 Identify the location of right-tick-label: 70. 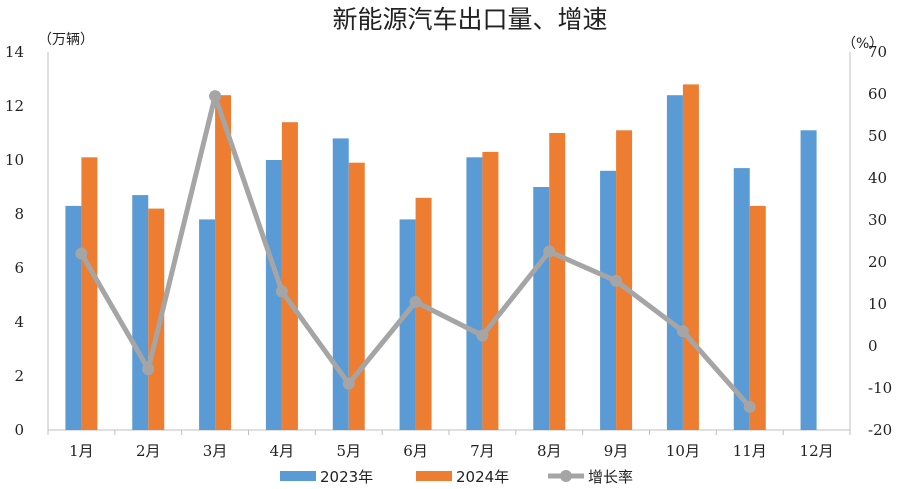
(877, 52).